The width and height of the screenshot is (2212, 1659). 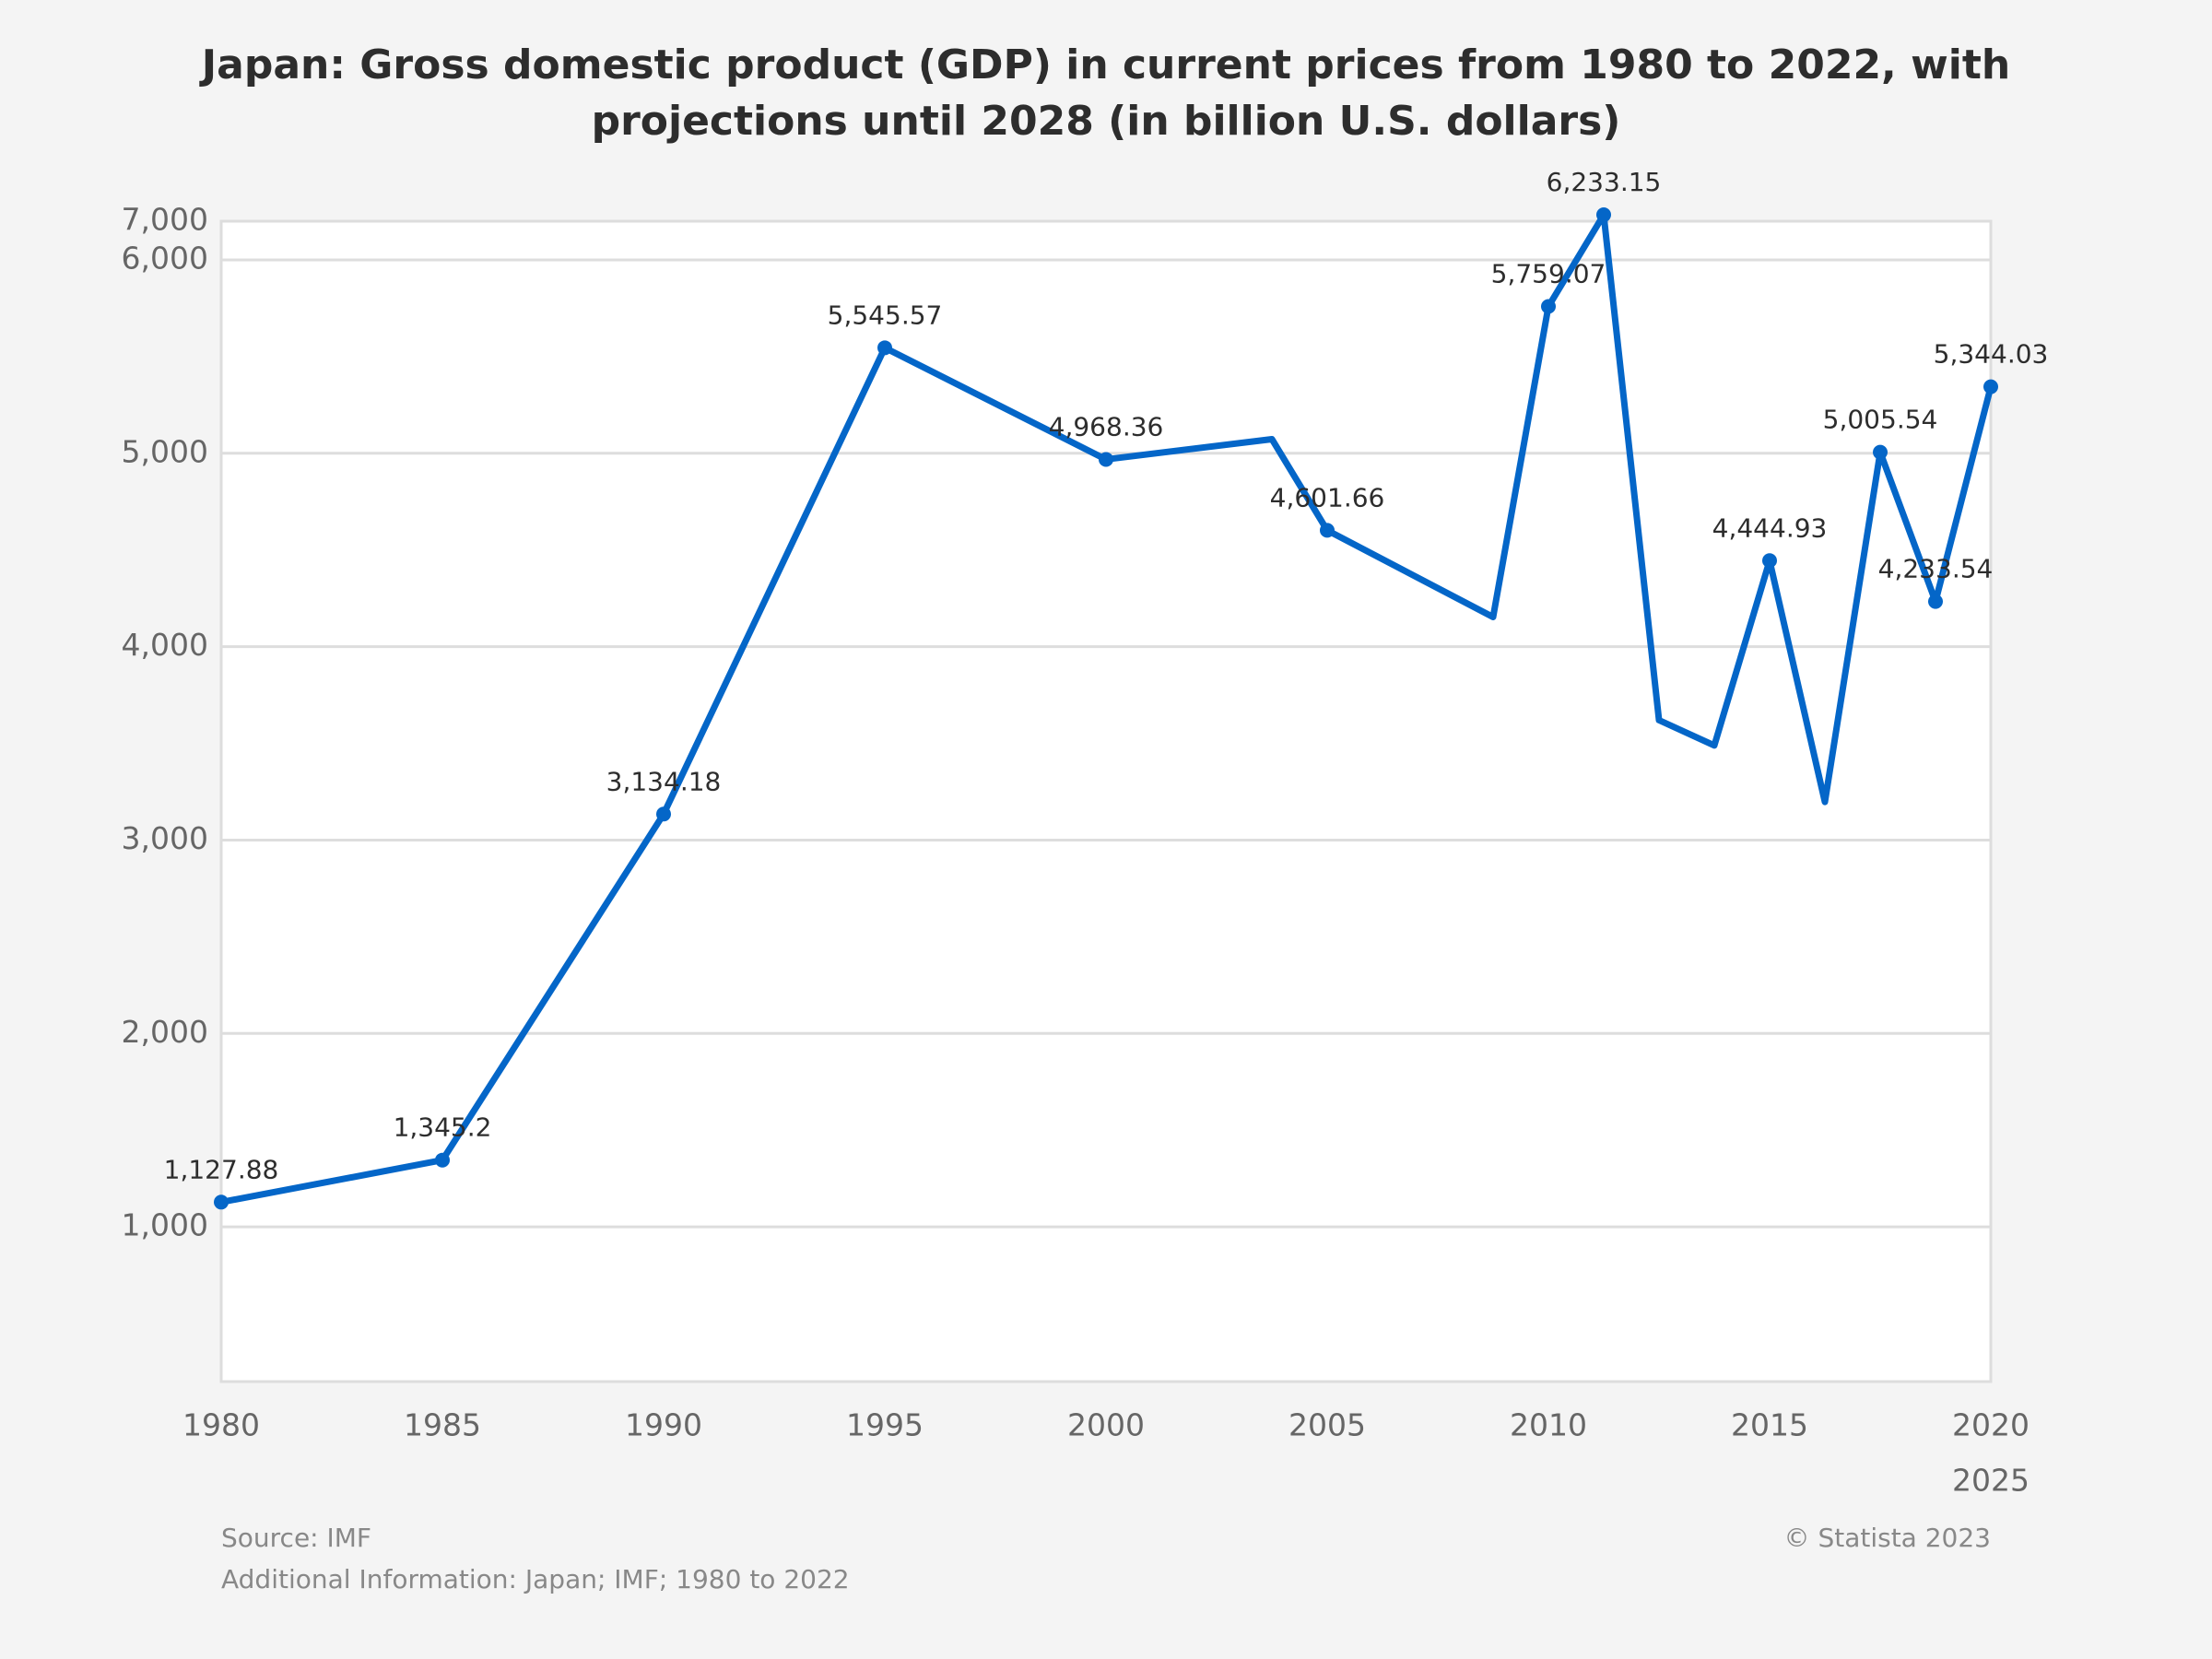 What do you see at coordinates (165, 258) in the screenshot?
I see `y-tick-label: 6,000` at bounding box center [165, 258].